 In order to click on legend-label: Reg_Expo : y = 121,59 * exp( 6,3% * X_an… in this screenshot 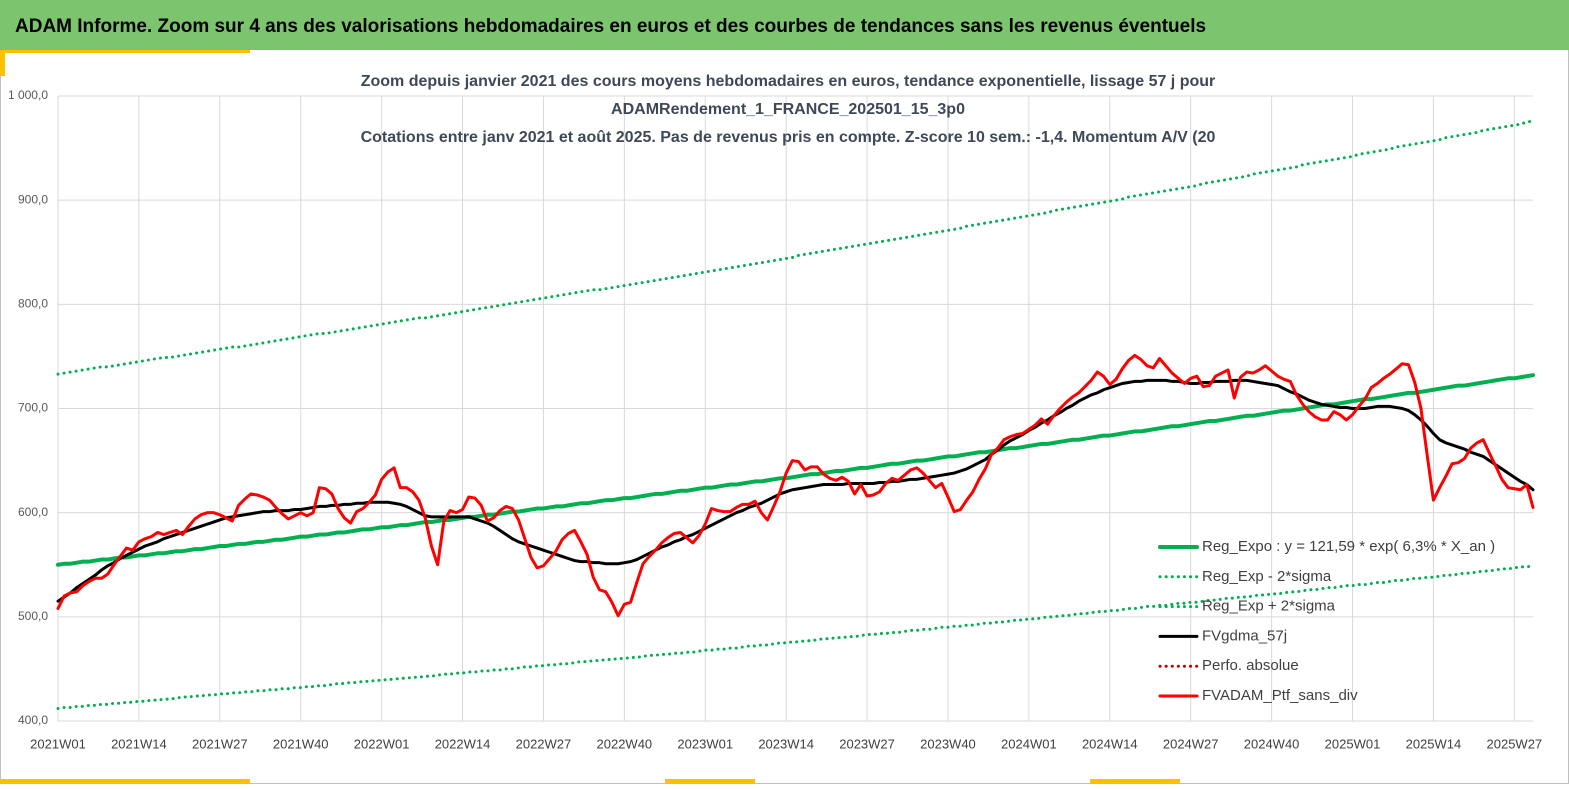, I will do `click(1348, 546)`.